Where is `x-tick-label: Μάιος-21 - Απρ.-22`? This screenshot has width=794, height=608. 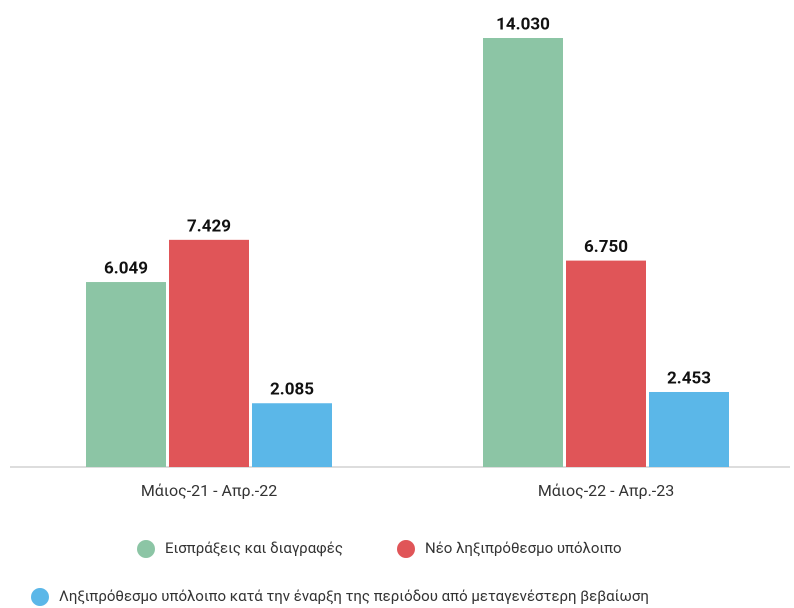 x-tick-label: Μάιος-21 - Απρ.-22 is located at coordinates (209, 490).